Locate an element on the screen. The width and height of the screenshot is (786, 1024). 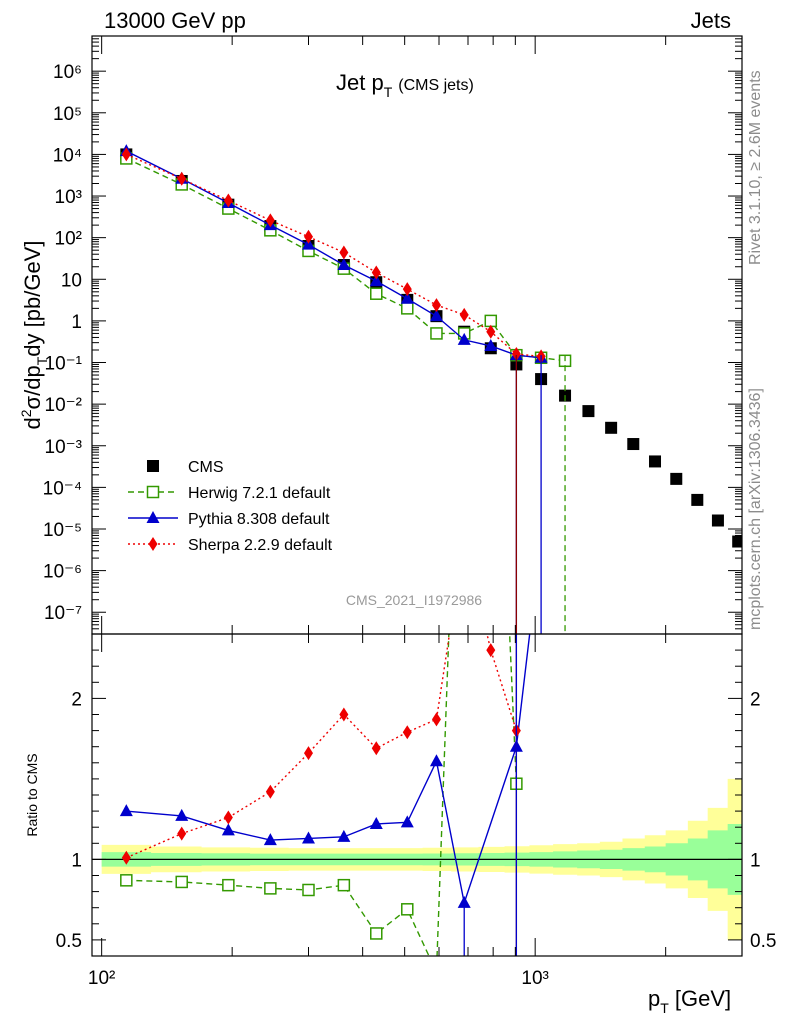
legend-label: Herwig 7.2.1 default is located at coordinates (259, 493).